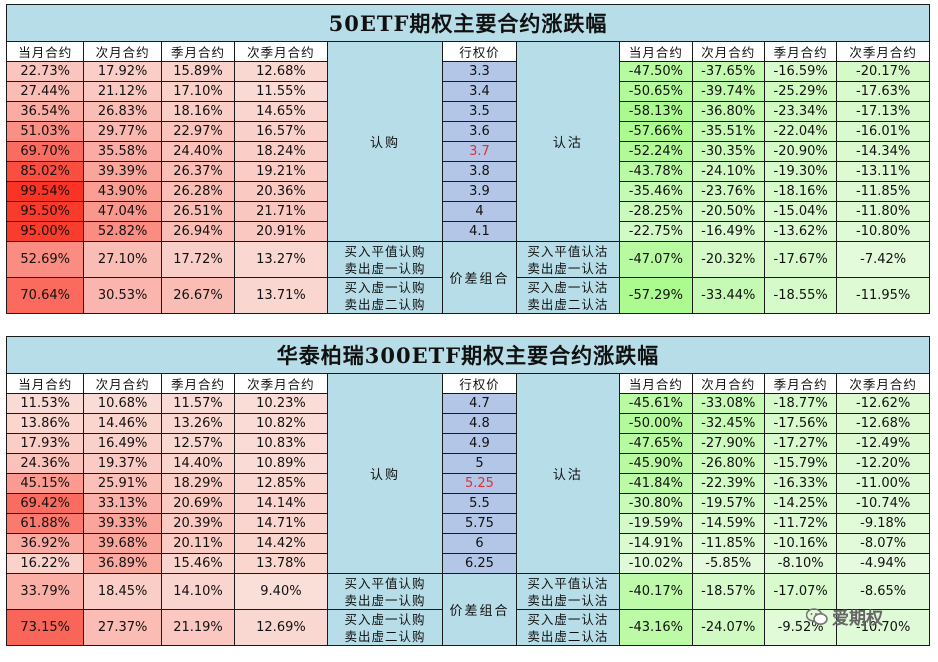  Describe the element at coordinates (45, 591) in the screenshot. I see `call-spread-return-cell: 33.79%` at that location.